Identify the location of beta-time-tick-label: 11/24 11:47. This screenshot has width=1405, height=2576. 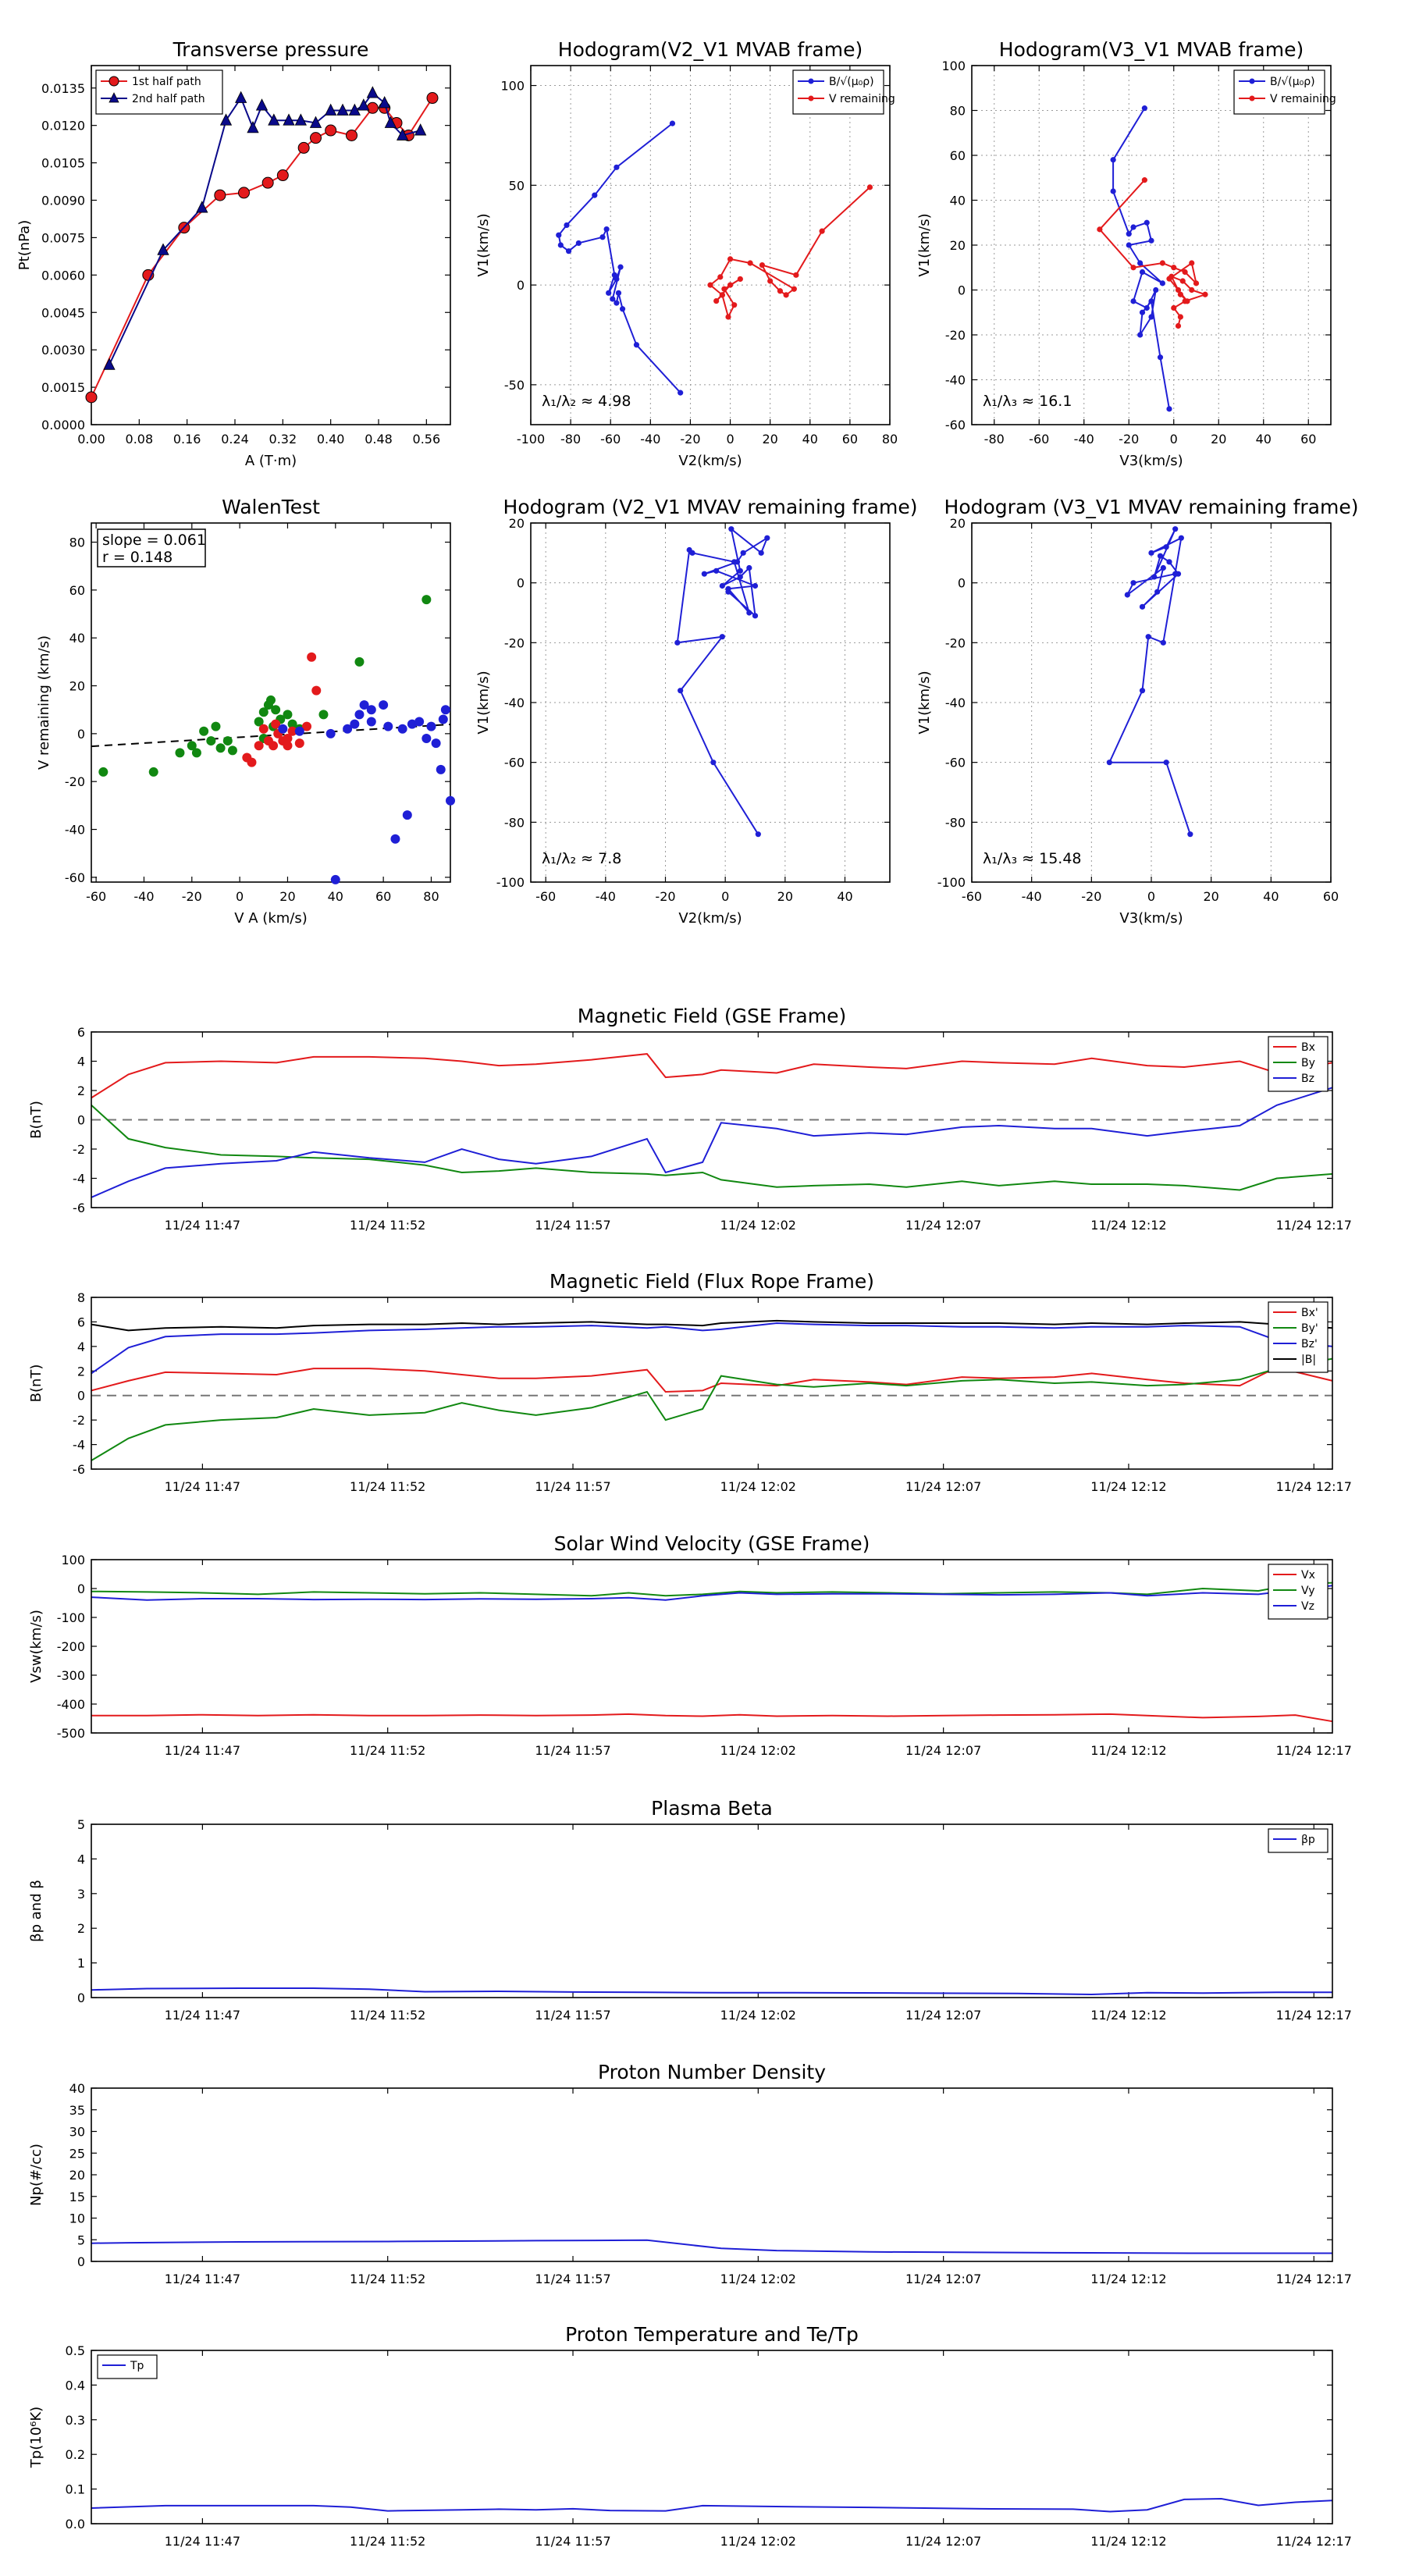
(203, 2016).